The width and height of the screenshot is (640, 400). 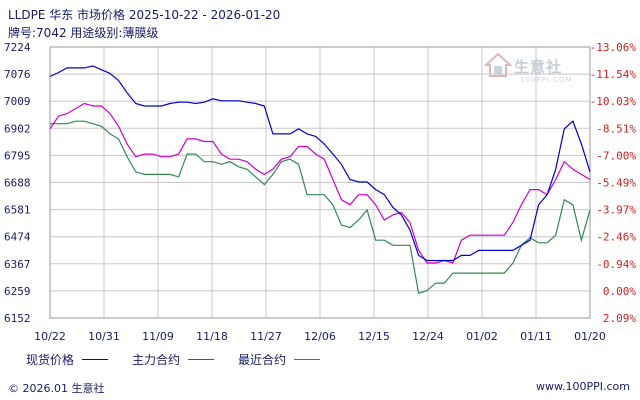 What do you see at coordinates (156, 360) in the screenshot?
I see `legend-label: 主力合约` at bounding box center [156, 360].